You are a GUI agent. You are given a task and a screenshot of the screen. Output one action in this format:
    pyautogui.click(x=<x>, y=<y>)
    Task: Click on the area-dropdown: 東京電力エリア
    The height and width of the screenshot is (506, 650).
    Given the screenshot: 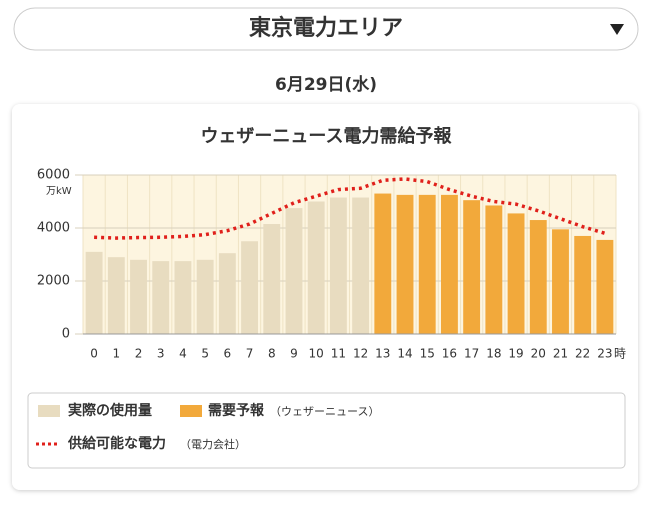 What is the action you would take?
    pyautogui.click(x=326, y=29)
    